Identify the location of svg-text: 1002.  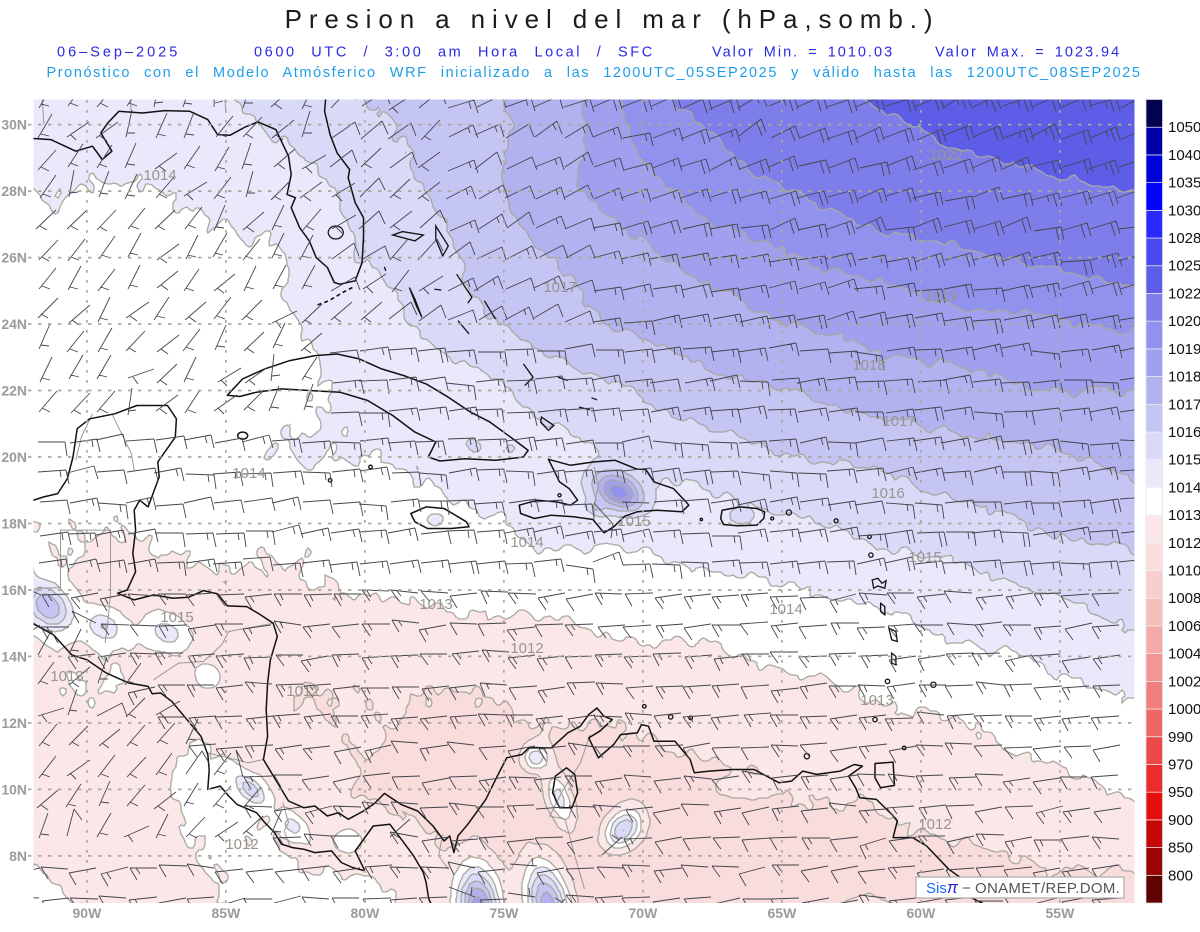
(1184, 681).